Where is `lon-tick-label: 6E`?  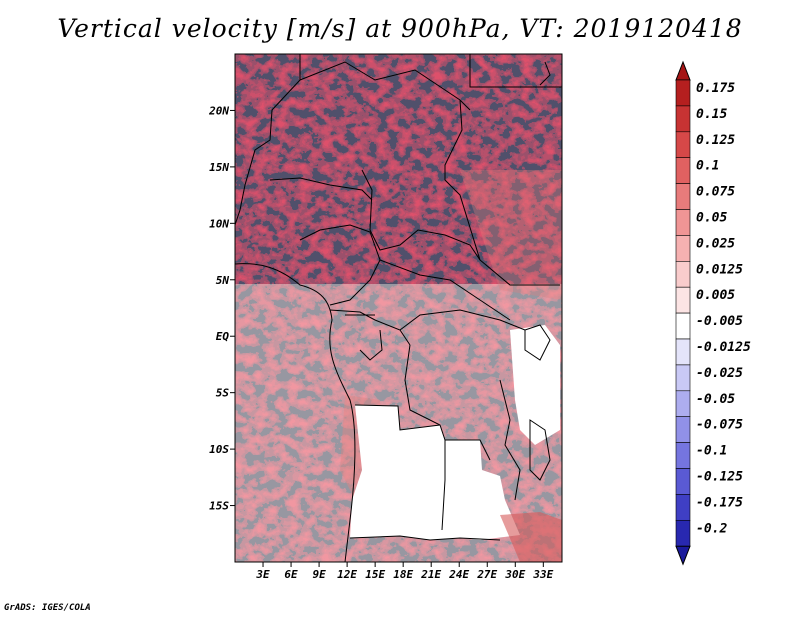
lon-tick-label: 6E is located at coordinates (291, 574).